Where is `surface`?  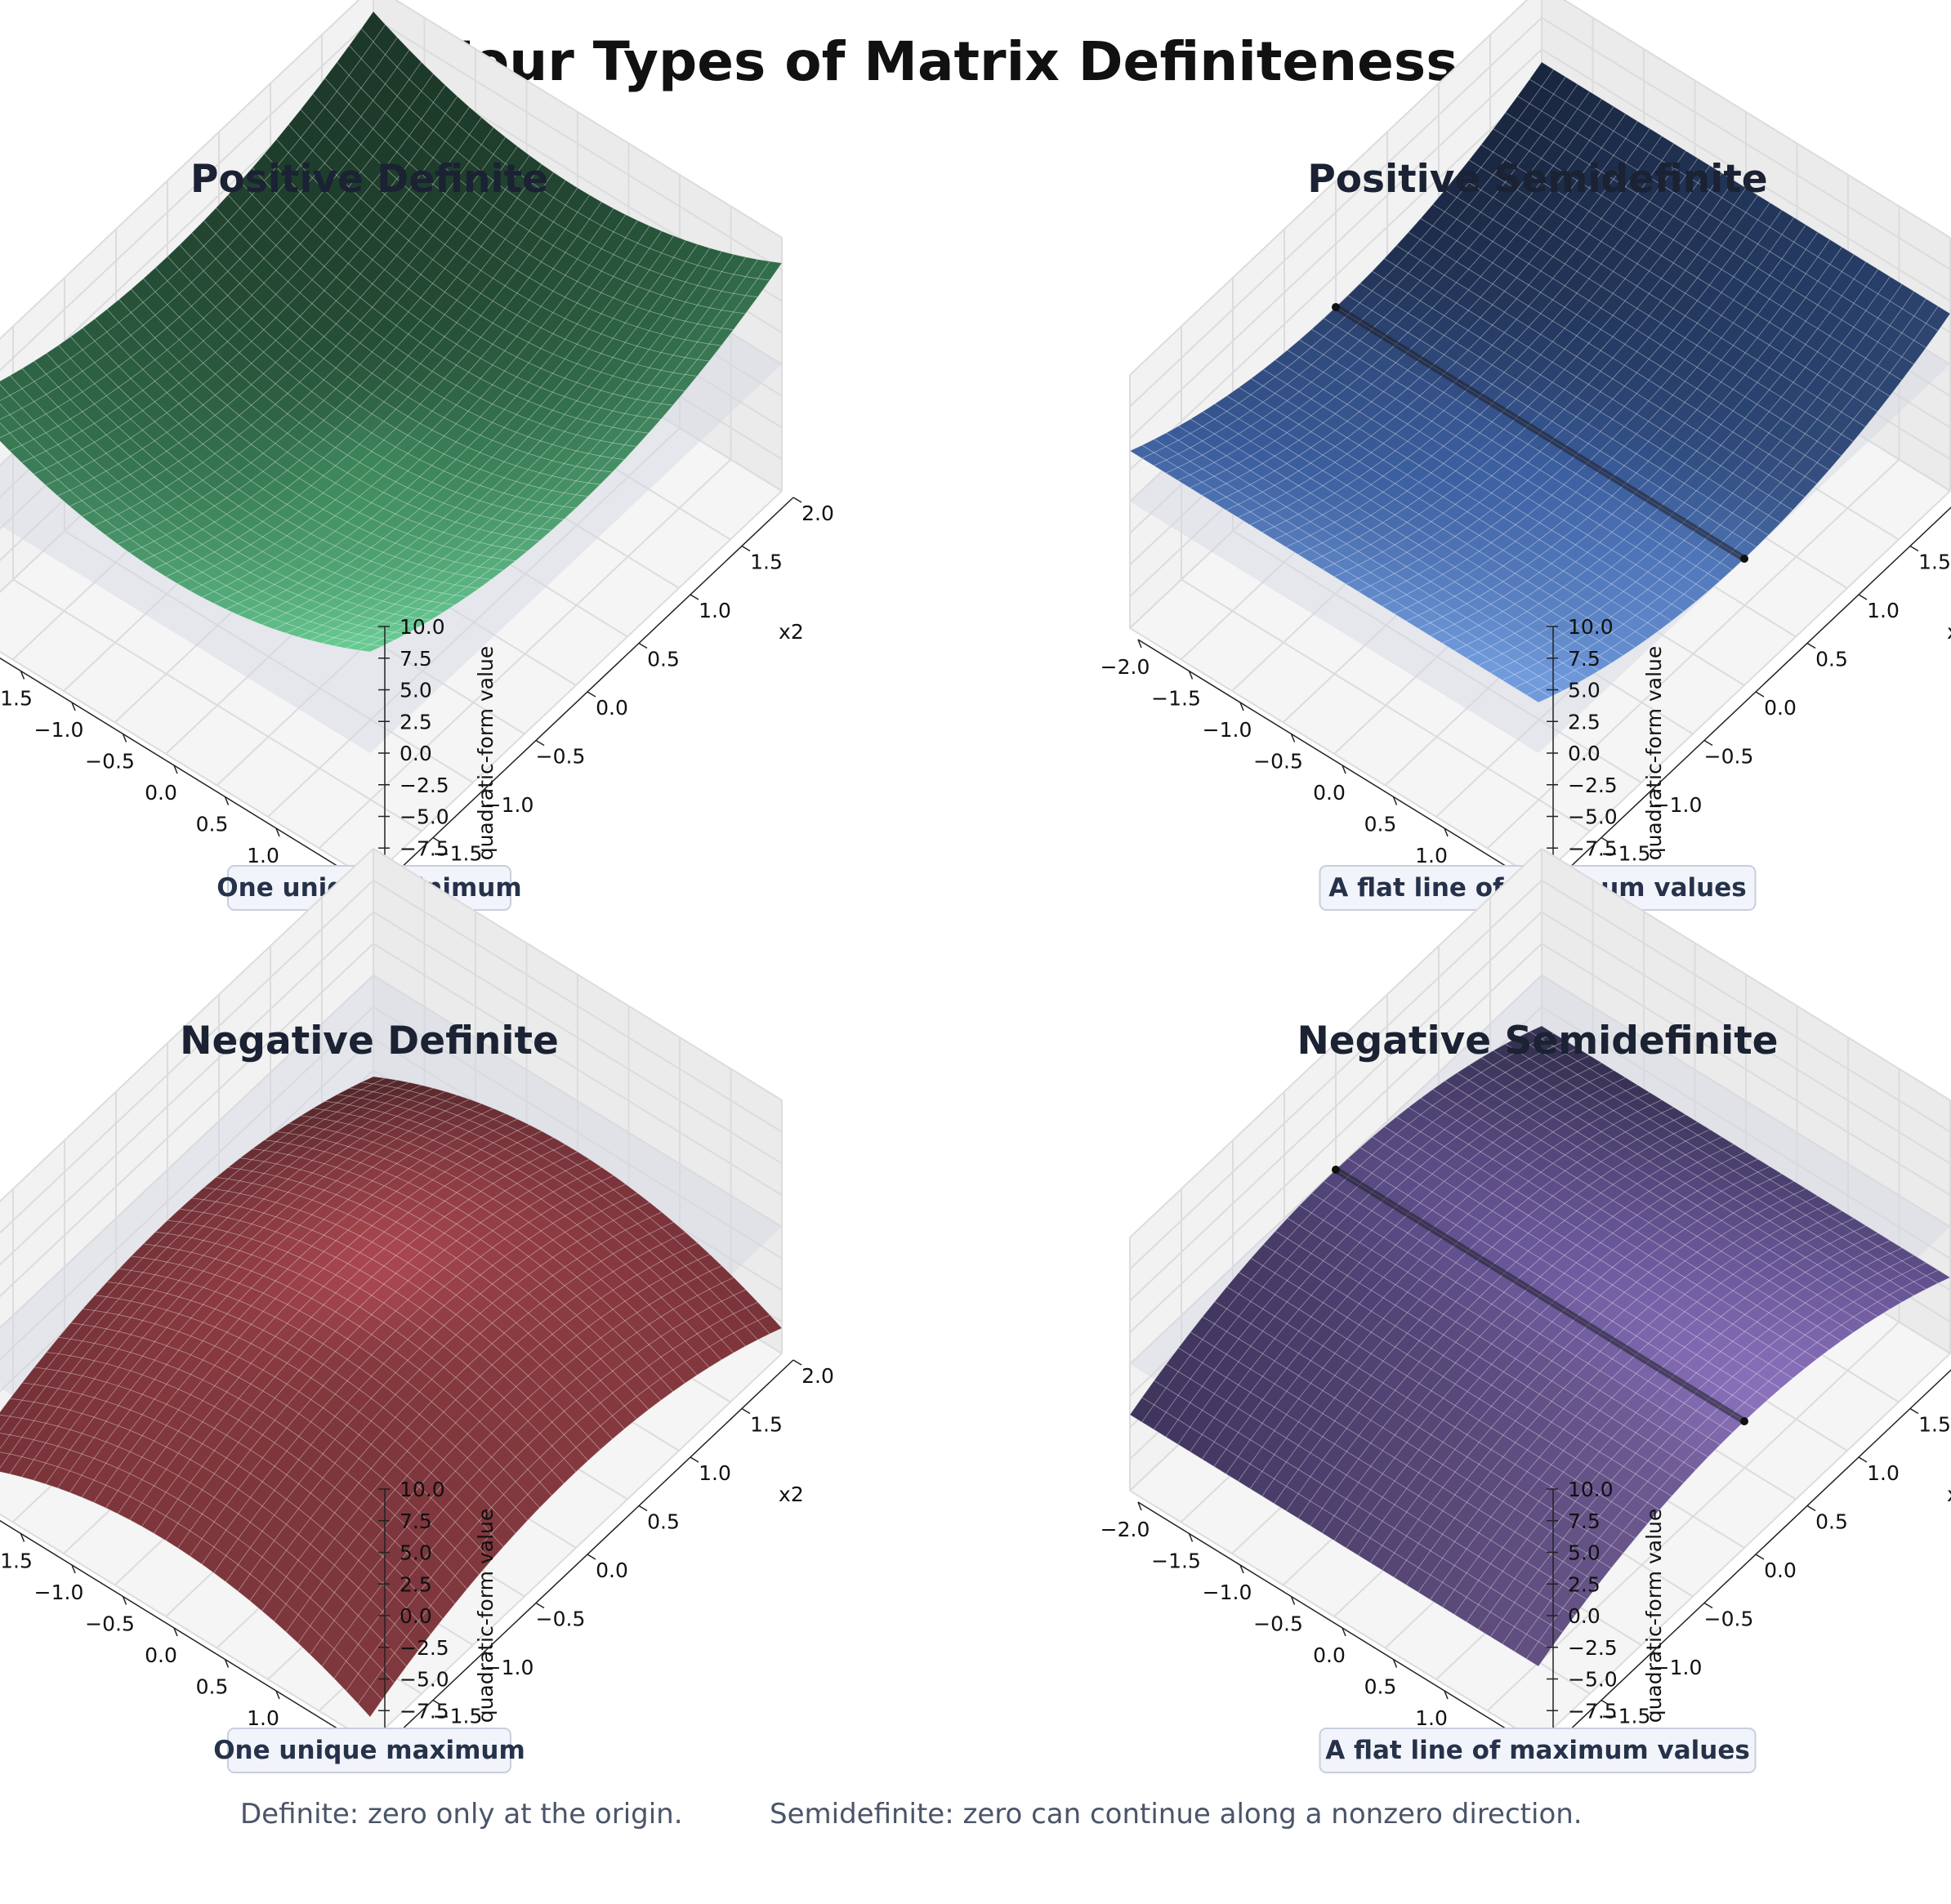
surface is located at coordinates (391, 332).